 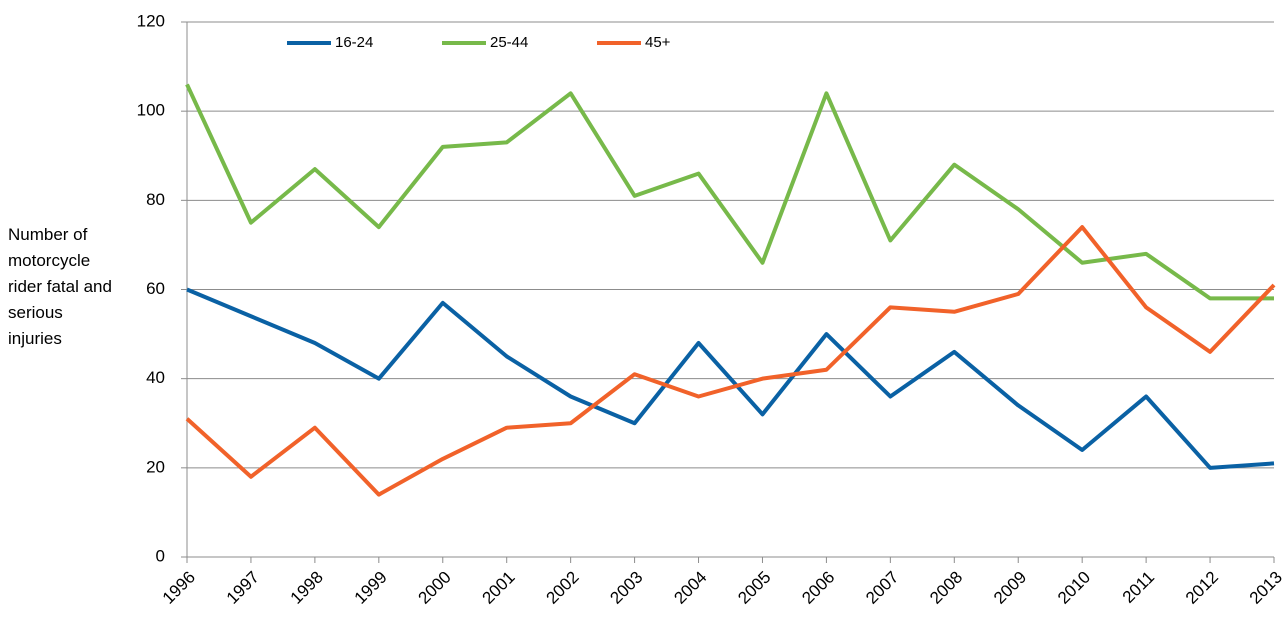 What do you see at coordinates (626, 588) in the screenshot?
I see `x-tick-label: 2003` at bounding box center [626, 588].